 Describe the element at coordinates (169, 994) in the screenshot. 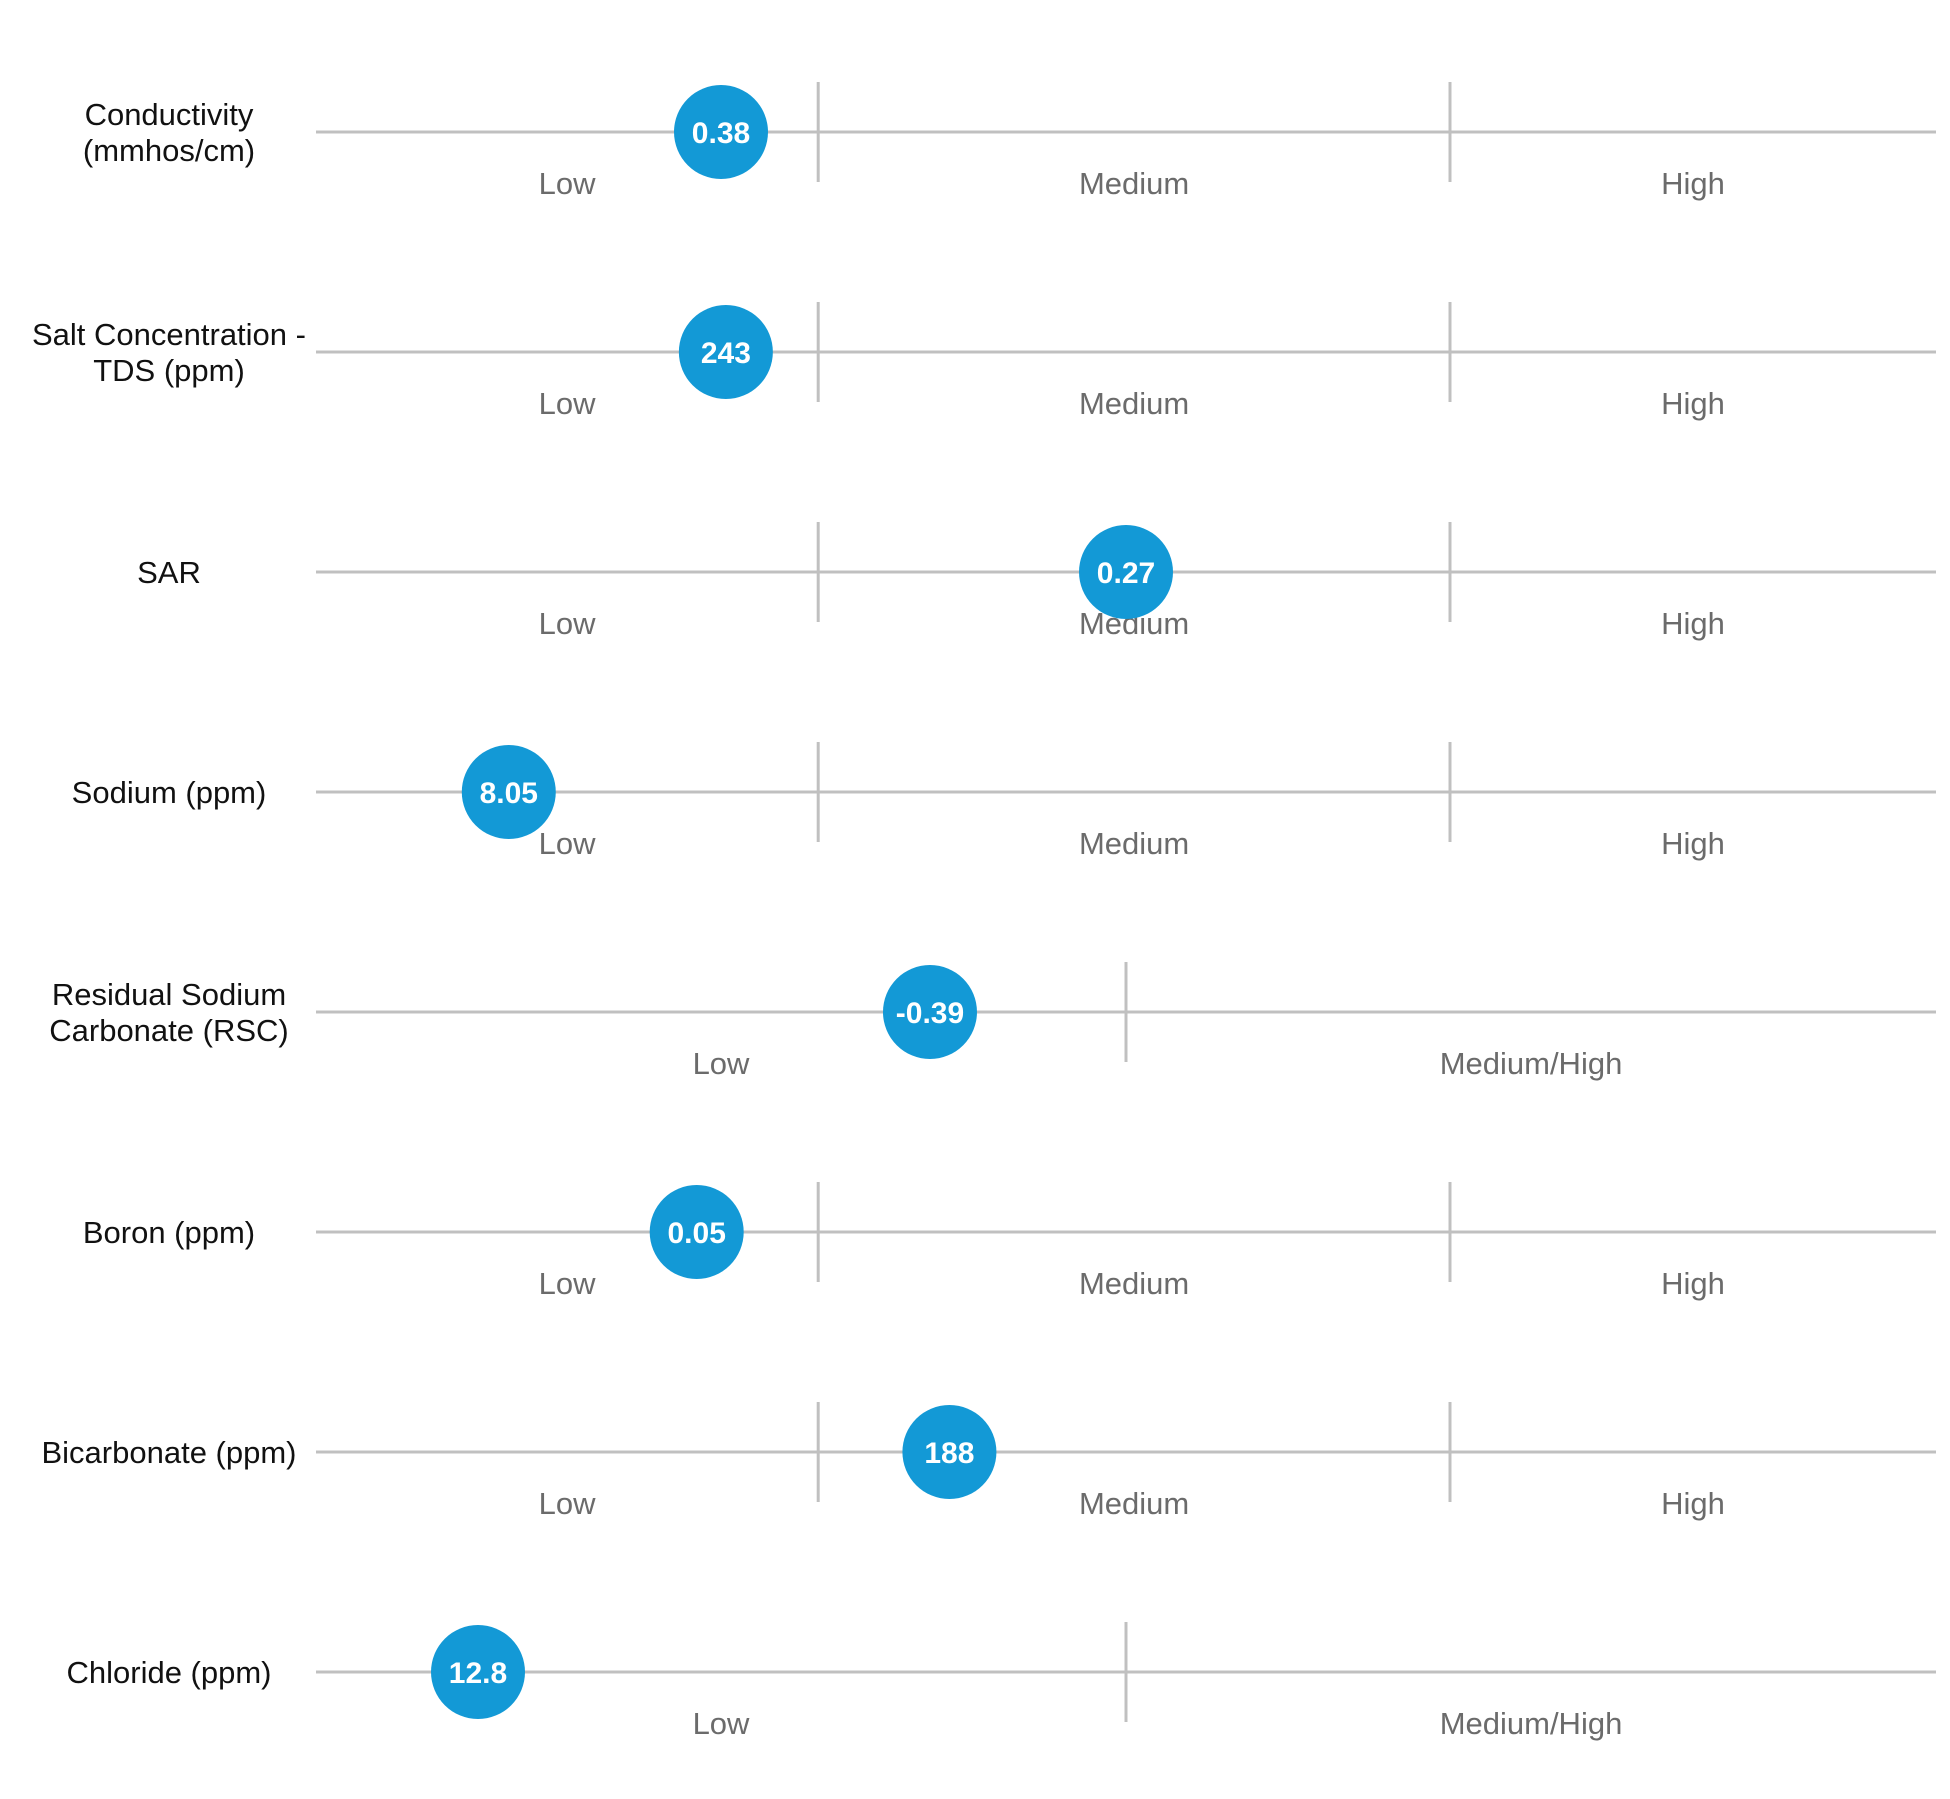

I see `row-label-line: Residual Sodium` at that location.